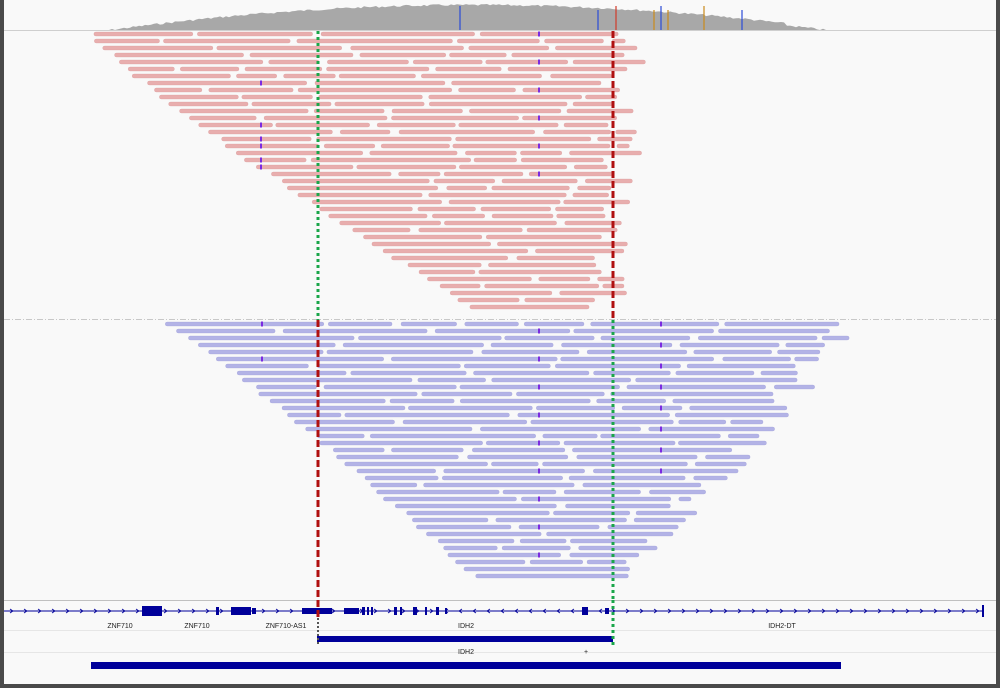 Image resolution: width=1000 pixels, height=688 pixels. I want to click on gene-label-idh2: IDH2, so click(466, 626).